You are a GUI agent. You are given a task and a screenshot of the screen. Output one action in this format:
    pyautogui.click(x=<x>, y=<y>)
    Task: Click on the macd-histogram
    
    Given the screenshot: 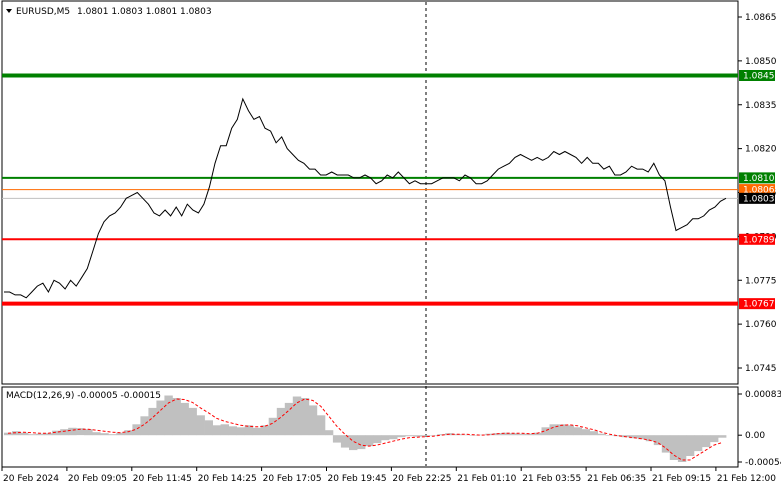 What is the action you would take?
    pyautogui.click(x=365, y=428)
    